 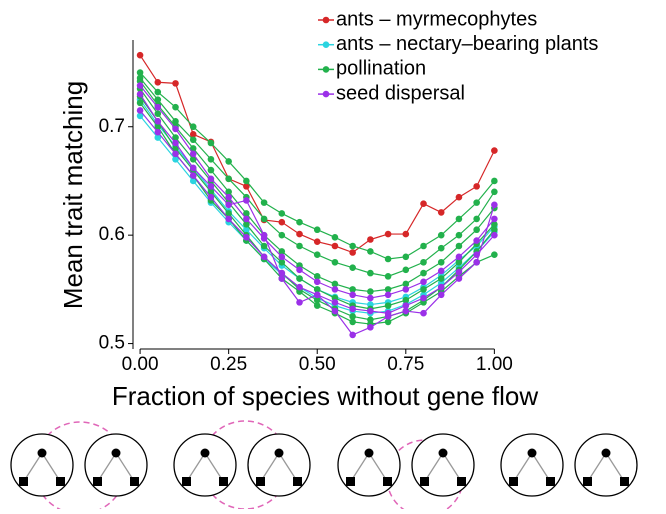 I want to click on legend-marker, so click(x=326, y=44).